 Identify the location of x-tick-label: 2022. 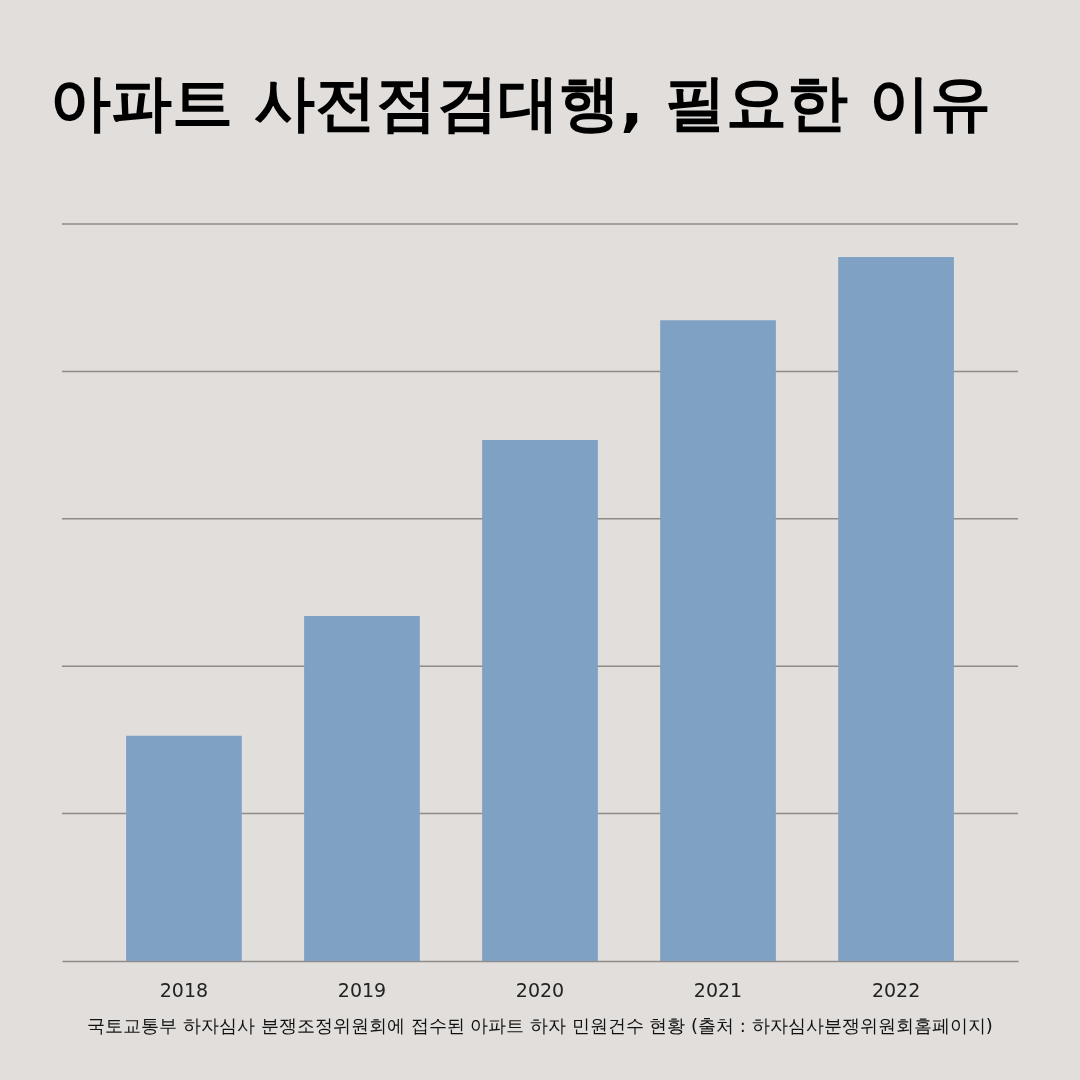
(896, 989).